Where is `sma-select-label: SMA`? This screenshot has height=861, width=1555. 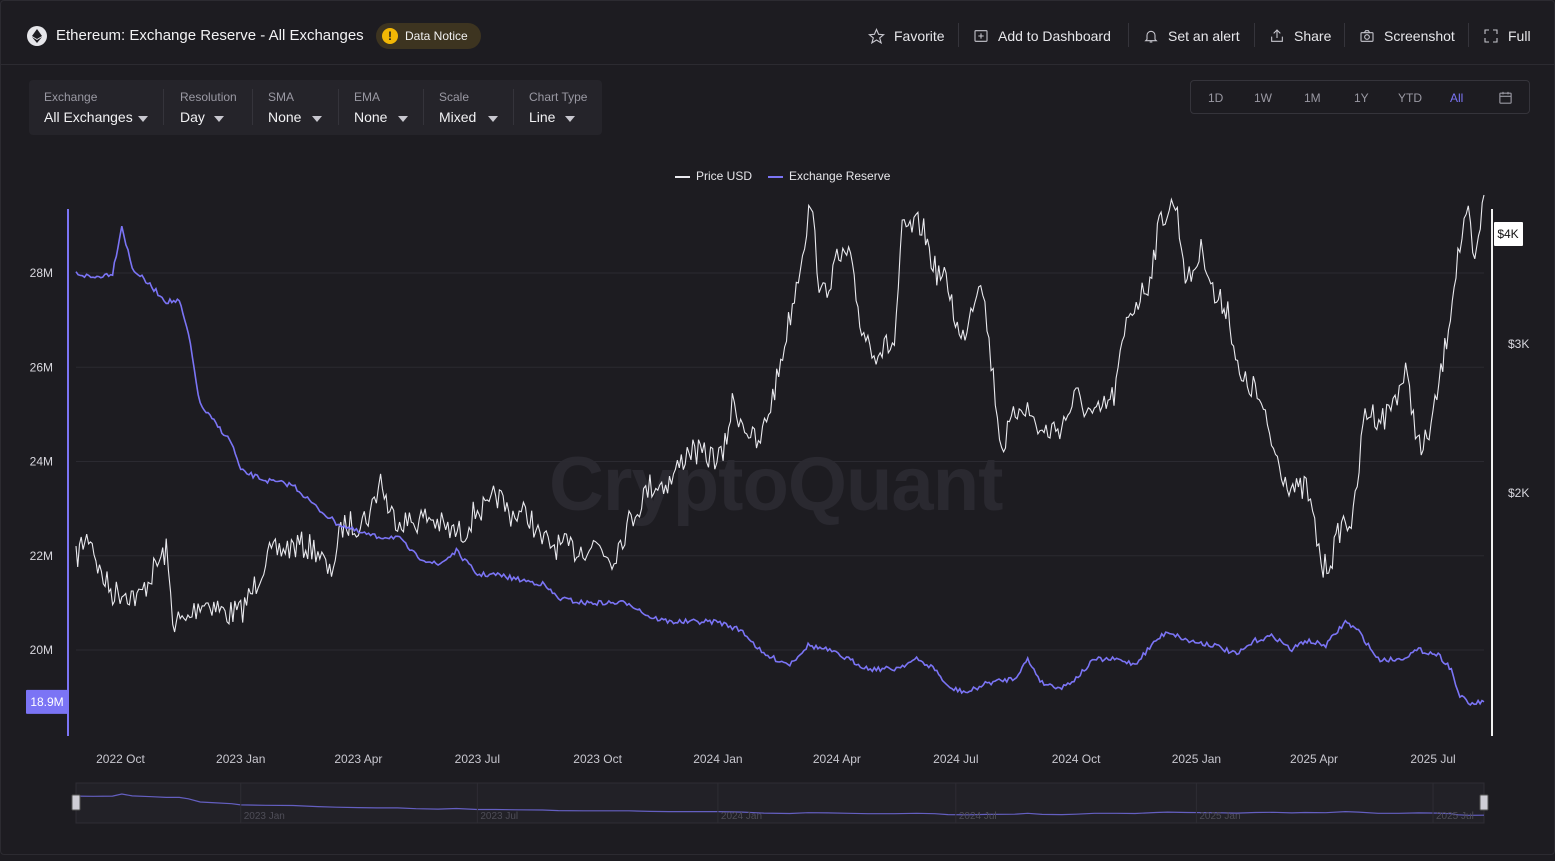
sma-select-label: SMA is located at coordinates (281, 97).